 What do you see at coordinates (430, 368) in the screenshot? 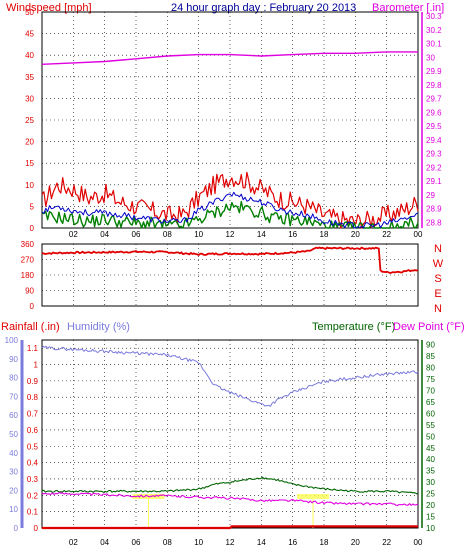
I see `temperature-tick-label: 80` at bounding box center [430, 368].